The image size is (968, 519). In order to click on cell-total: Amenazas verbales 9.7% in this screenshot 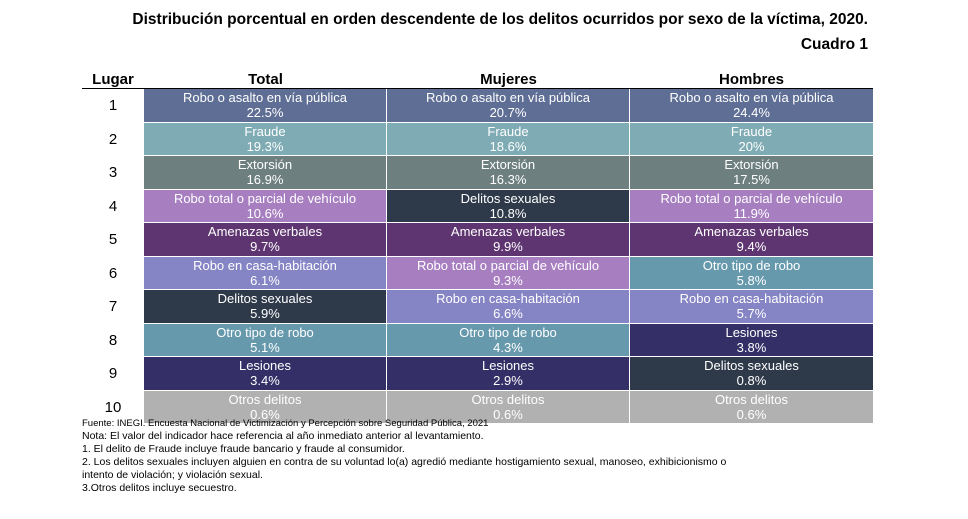, I will do `click(265, 240)`.